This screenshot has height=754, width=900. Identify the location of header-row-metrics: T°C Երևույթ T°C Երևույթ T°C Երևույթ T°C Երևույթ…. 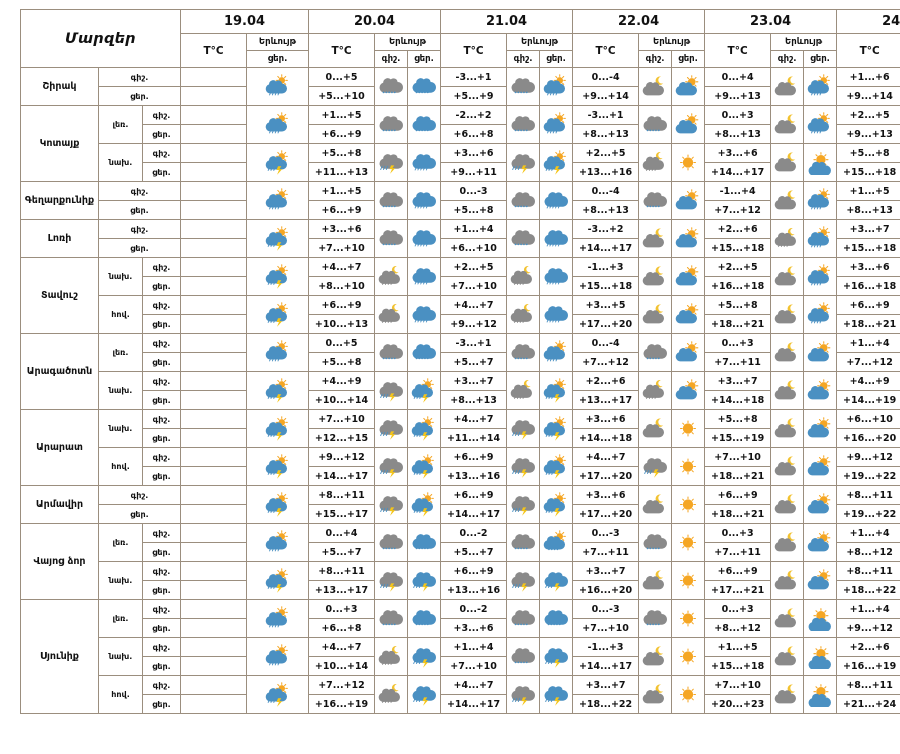
(460, 50).